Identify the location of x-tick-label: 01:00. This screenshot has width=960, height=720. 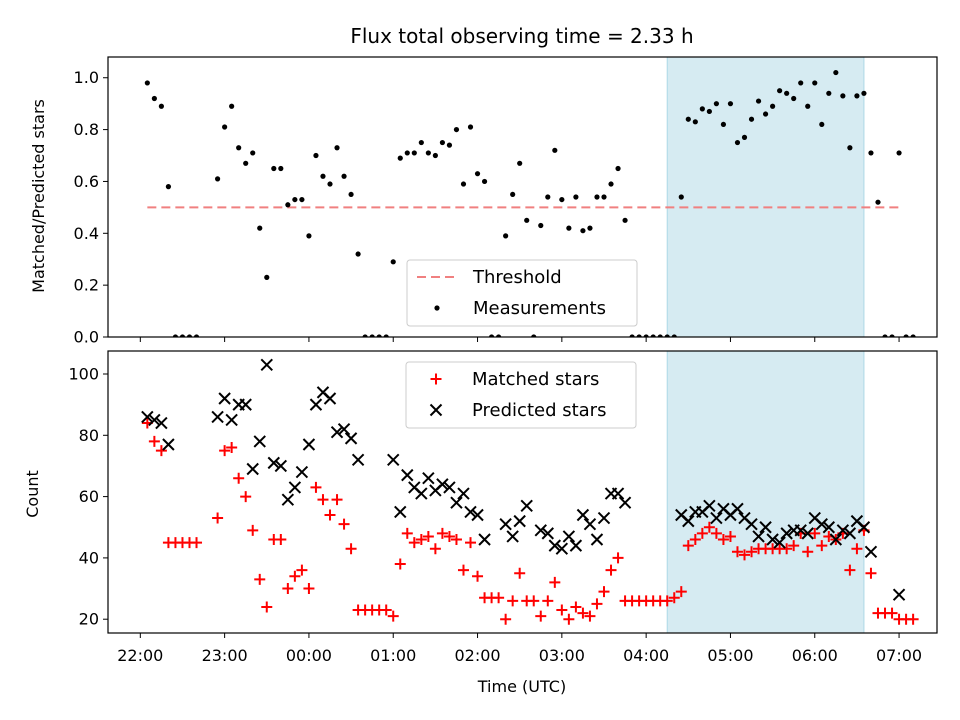
(393, 655).